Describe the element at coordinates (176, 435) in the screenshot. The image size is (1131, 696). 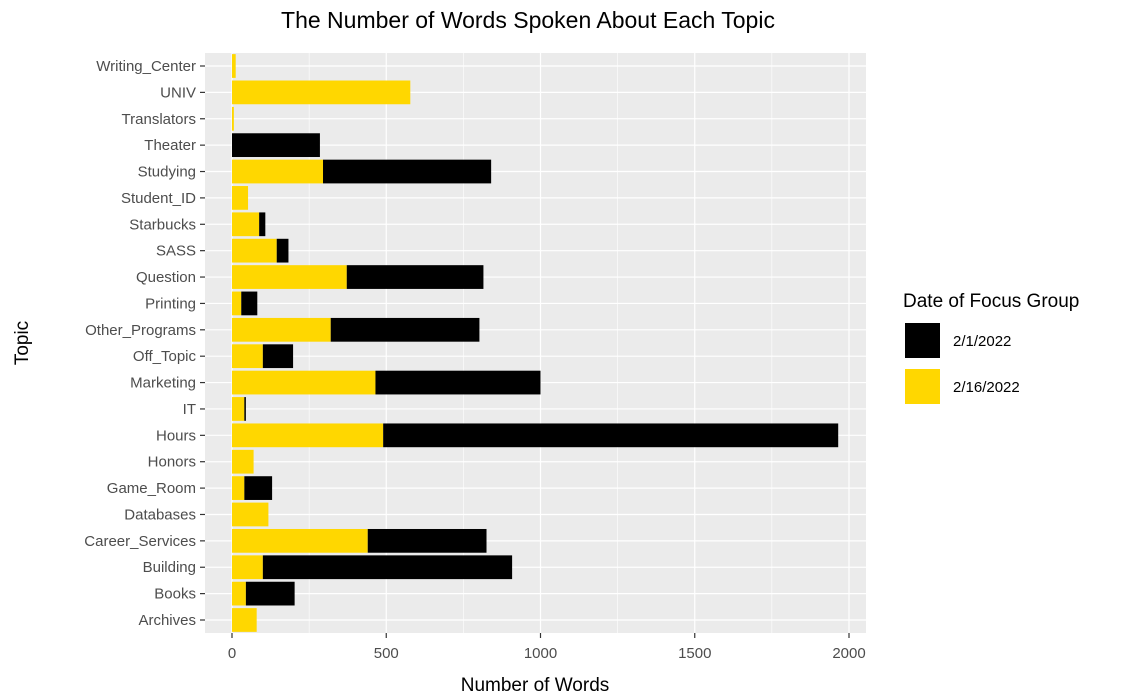
I see `y-tick-label: Hours` at that location.